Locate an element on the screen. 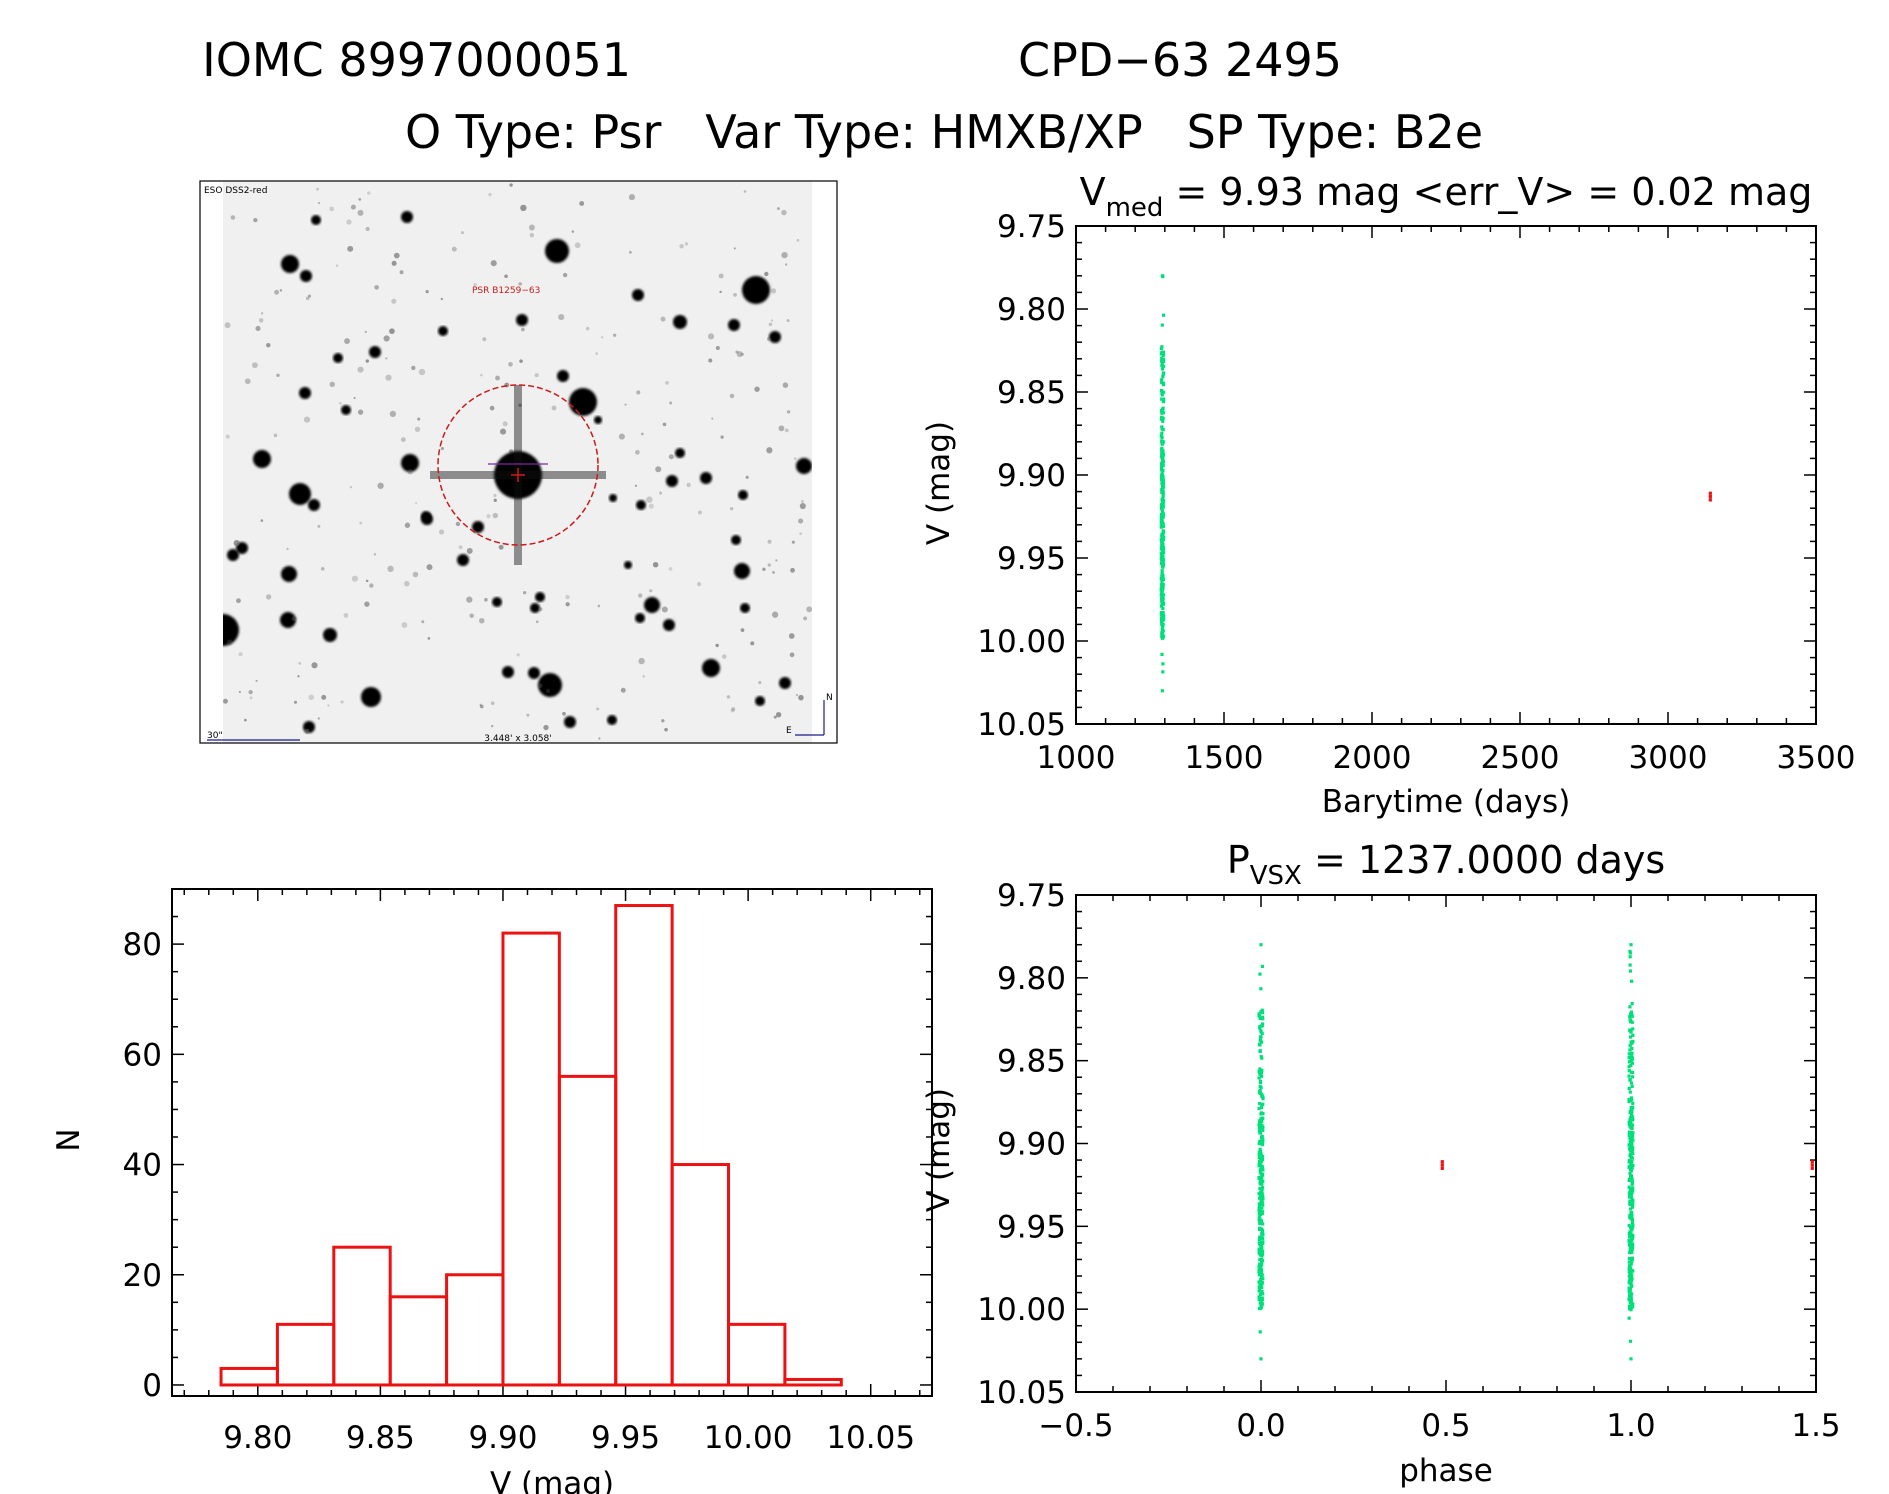 This screenshot has width=1889, height=1494. phased-x-axis-label: phase is located at coordinates (1446, 1471).